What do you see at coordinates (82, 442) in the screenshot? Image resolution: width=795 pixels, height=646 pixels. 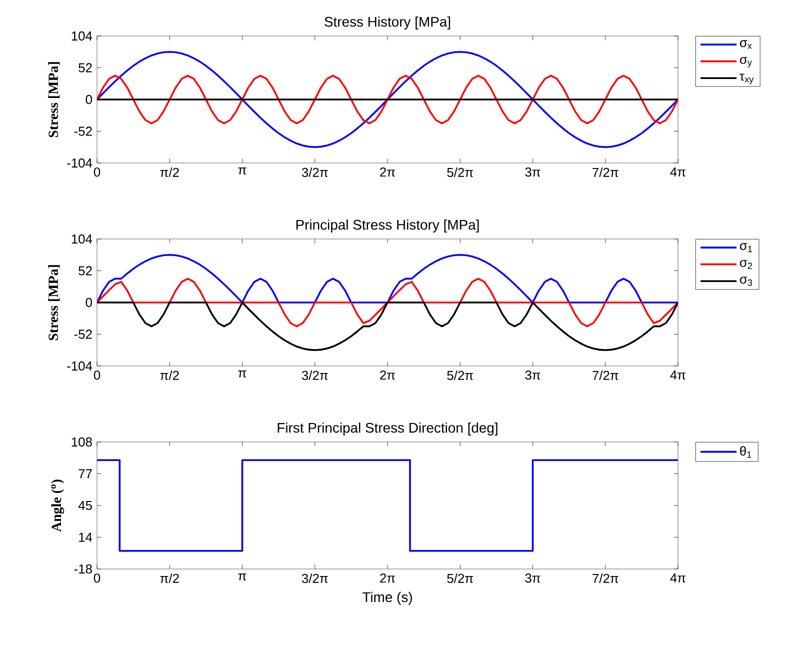 I see `y-tick-label: 108` at bounding box center [82, 442].